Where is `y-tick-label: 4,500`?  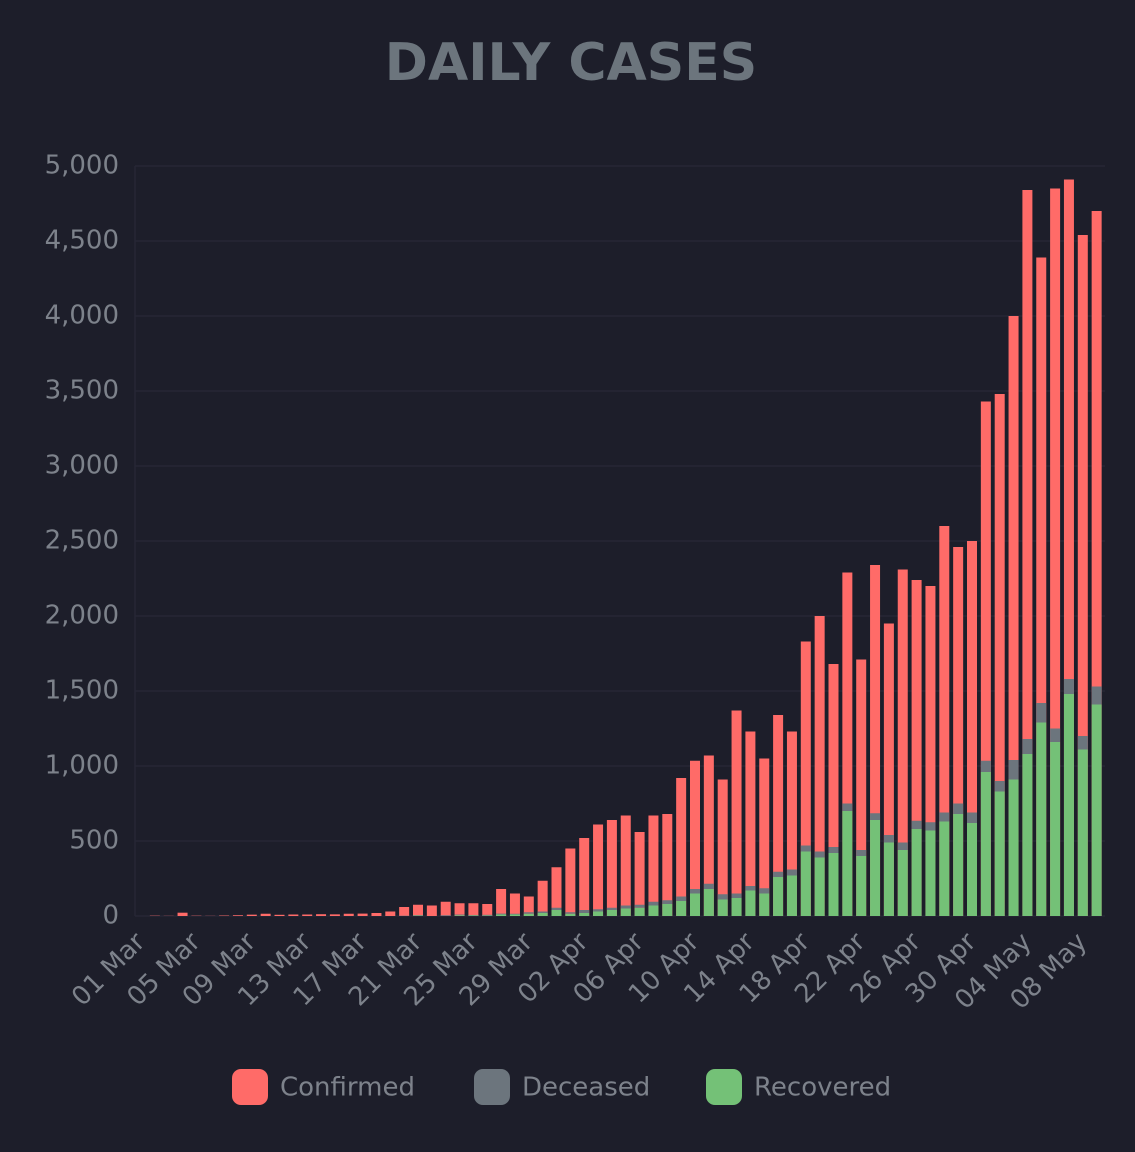 y-tick-label: 4,500 is located at coordinates (82, 241).